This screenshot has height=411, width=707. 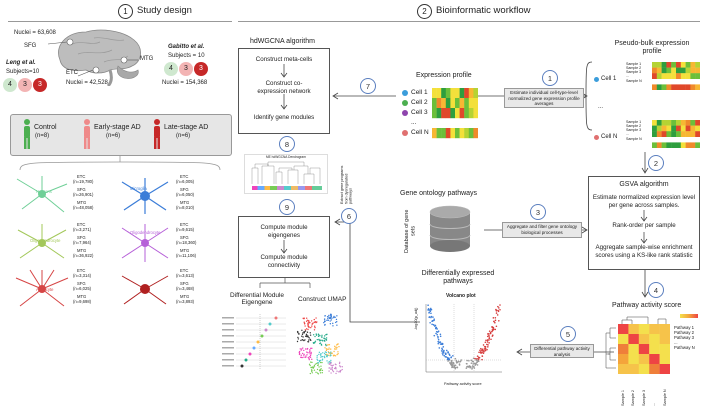 What do you see at coordinates (184, 283) in the screenshot?
I see `opc-sfg-label: SFG` at bounding box center [184, 283].